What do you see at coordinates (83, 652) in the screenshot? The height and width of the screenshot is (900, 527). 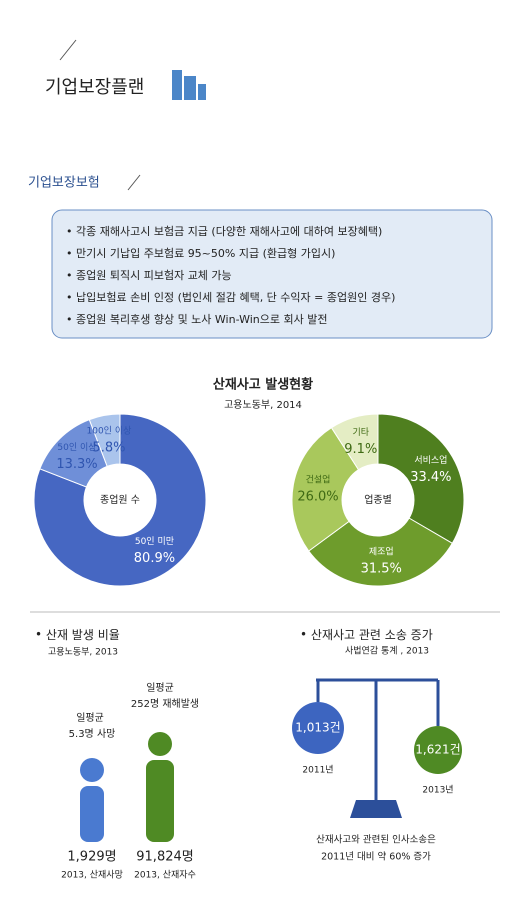 I see `rate-source: 고용노동부, 2013` at bounding box center [83, 652].